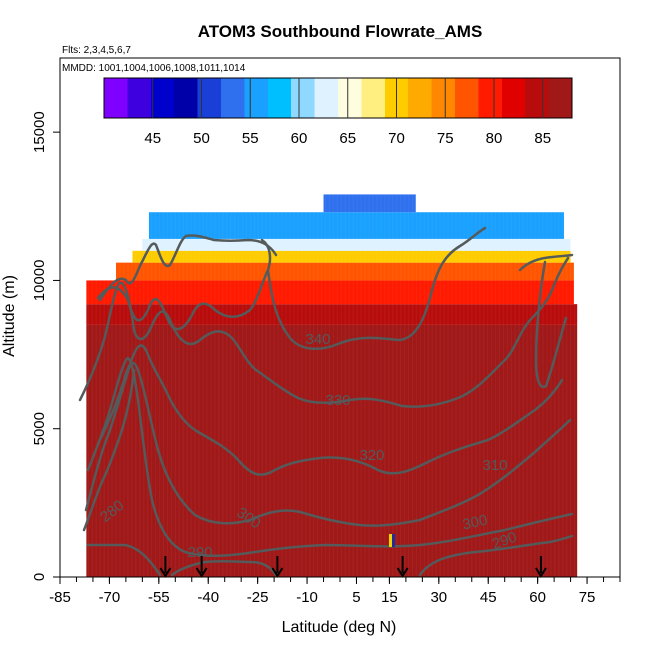 This screenshot has width=650, height=650. Describe the element at coordinates (390, 540) in the screenshot. I see `sample-marker-yellow` at that location.